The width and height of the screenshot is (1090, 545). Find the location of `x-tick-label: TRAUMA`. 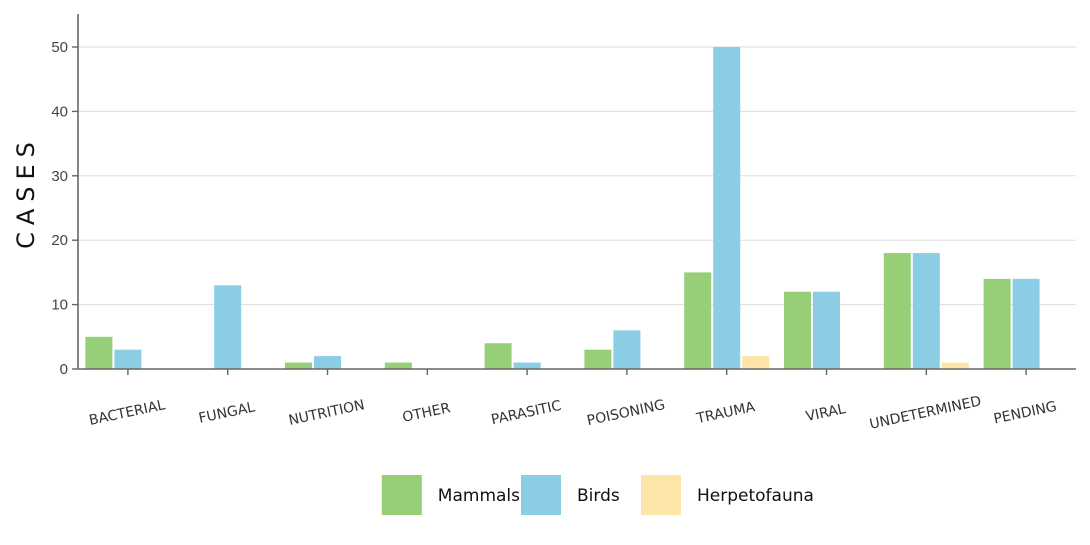

x-tick-label: TRAUMA is located at coordinates (725, 413).